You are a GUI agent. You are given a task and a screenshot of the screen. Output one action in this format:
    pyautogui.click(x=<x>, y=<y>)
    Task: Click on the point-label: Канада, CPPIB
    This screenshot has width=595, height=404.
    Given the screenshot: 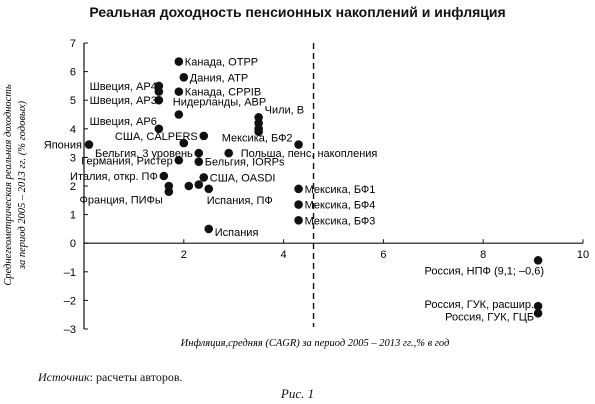 What is the action you would take?
    pyautogui.click(x=223, y=93)
    